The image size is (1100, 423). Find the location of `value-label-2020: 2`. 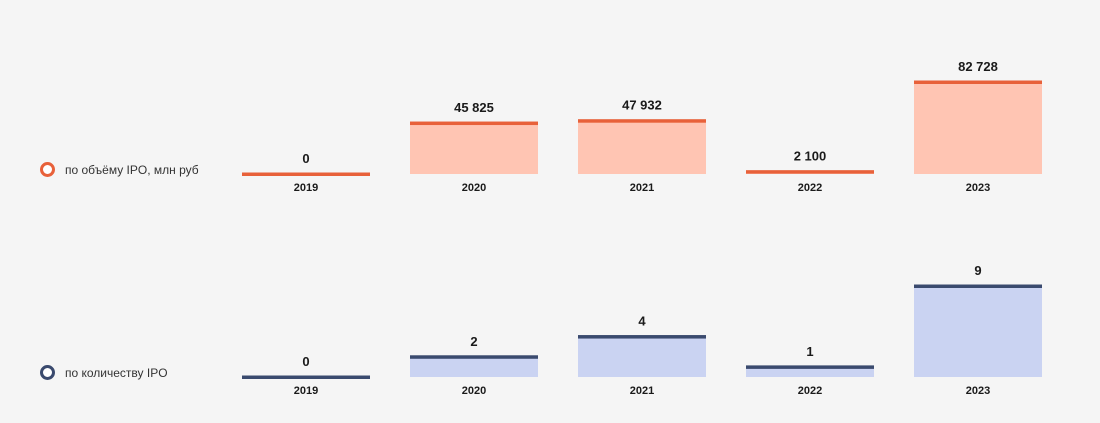

value-label-2020: 2 is located at coordinates (473, 341).